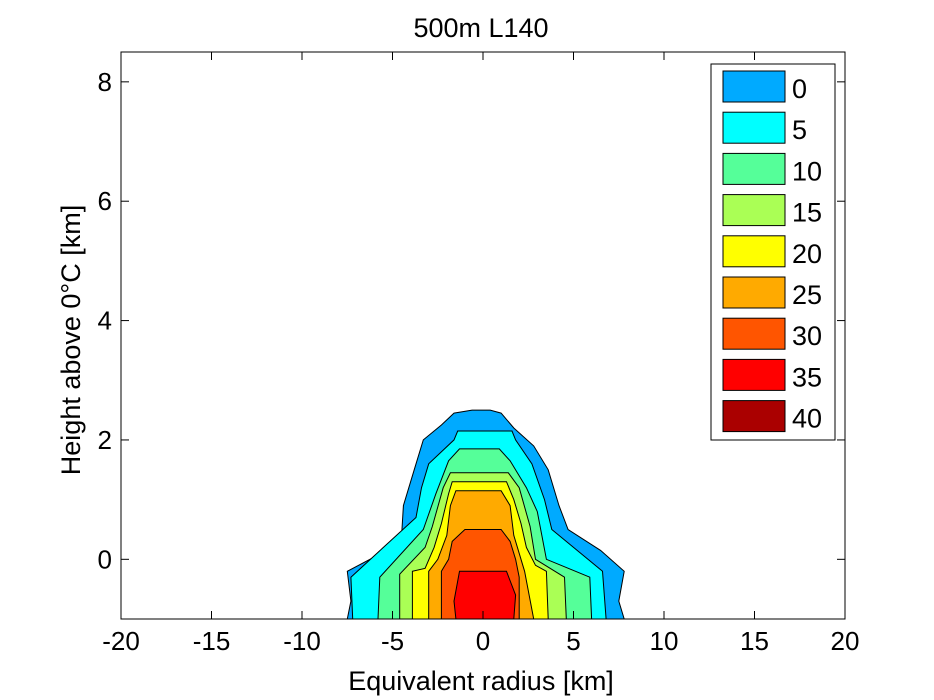  Describe the element at coordinates (71, 340) in the screenshot. I see `y-axis-title: Height above 0°C [km]` at that location.